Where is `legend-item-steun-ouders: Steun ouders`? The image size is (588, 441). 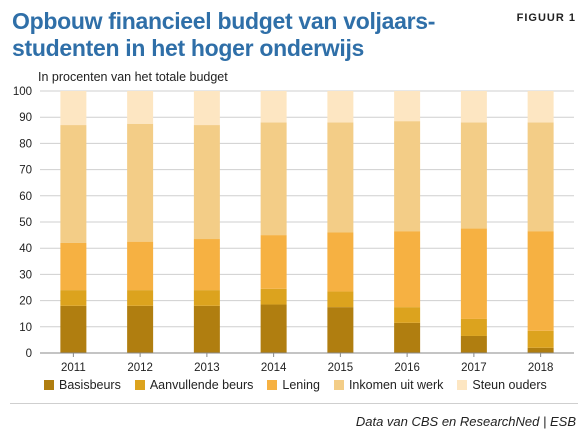
legend-item-steun-ouders: Steun ouders is located at coordinates (502, 385).